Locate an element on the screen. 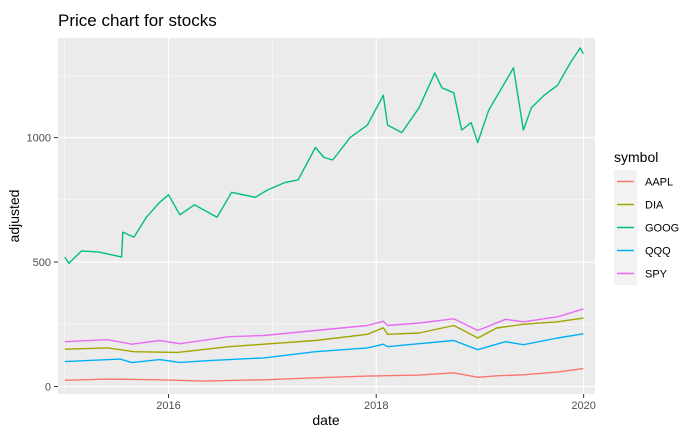 The width and height of the screenshot is (696, 431). x-axis-ticks: 2016 2018 2020 is located at coordinates (376, 403).